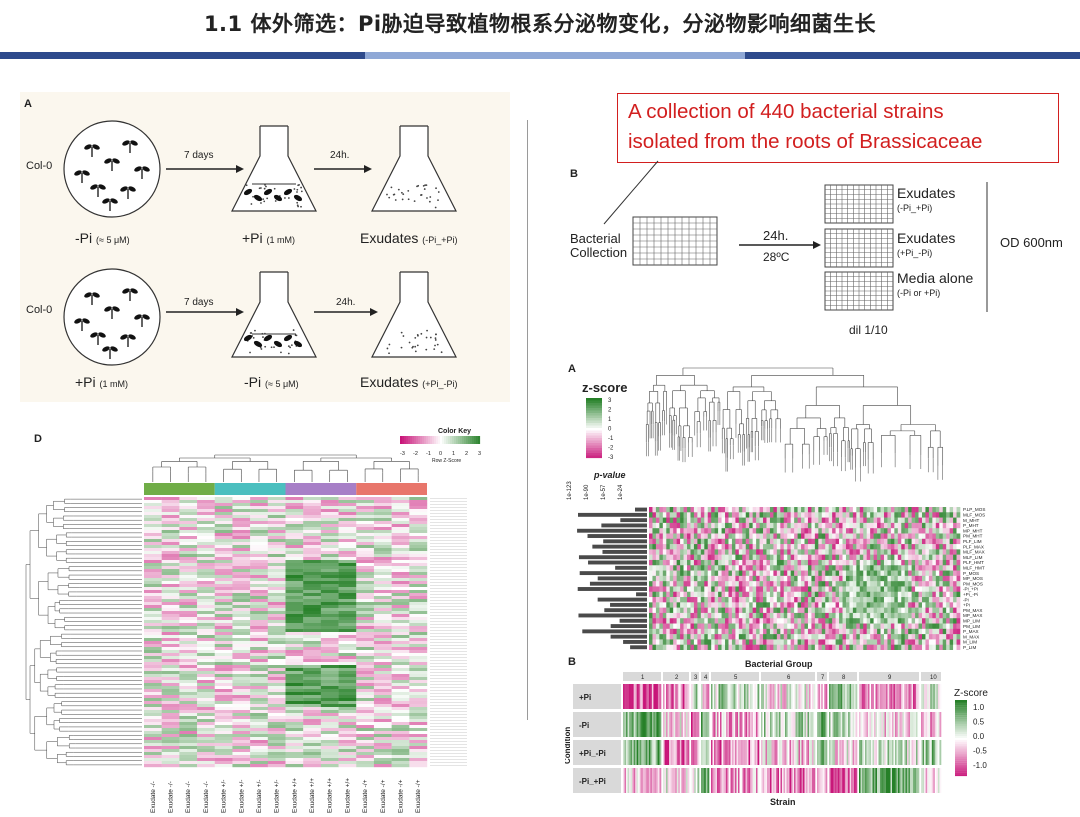 This screenshot has height=817, width=1080. What do you see at coordinates (587, 492) in the screenshot?
I see `pvalue-tick: 1e-90` at bounding box center [587, 492].